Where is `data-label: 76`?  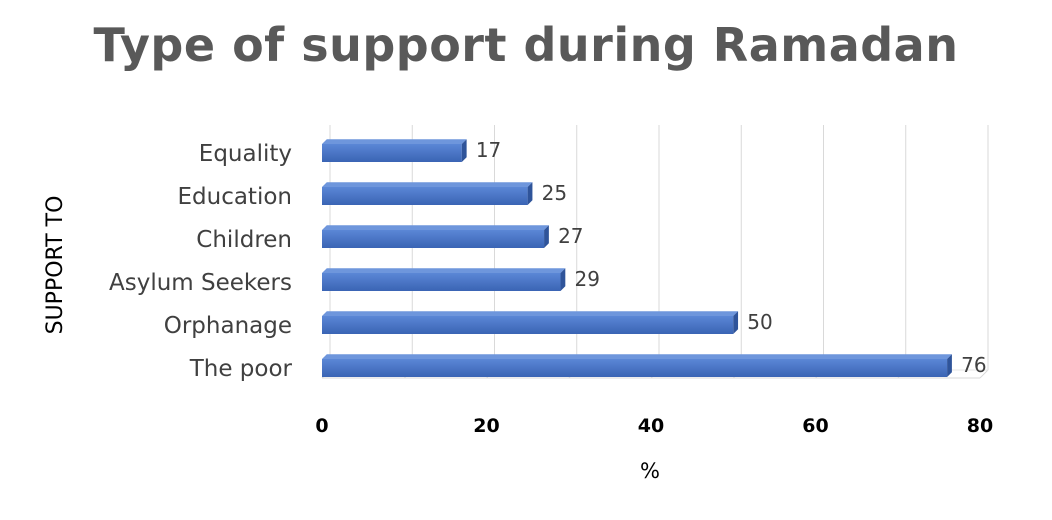
data-label: 76 is located at coordinates (973, 365).